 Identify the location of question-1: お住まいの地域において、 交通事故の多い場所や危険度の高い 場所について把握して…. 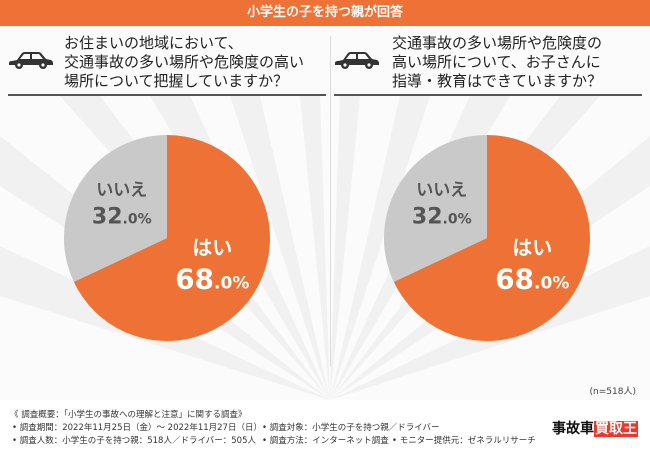
(167, 64).